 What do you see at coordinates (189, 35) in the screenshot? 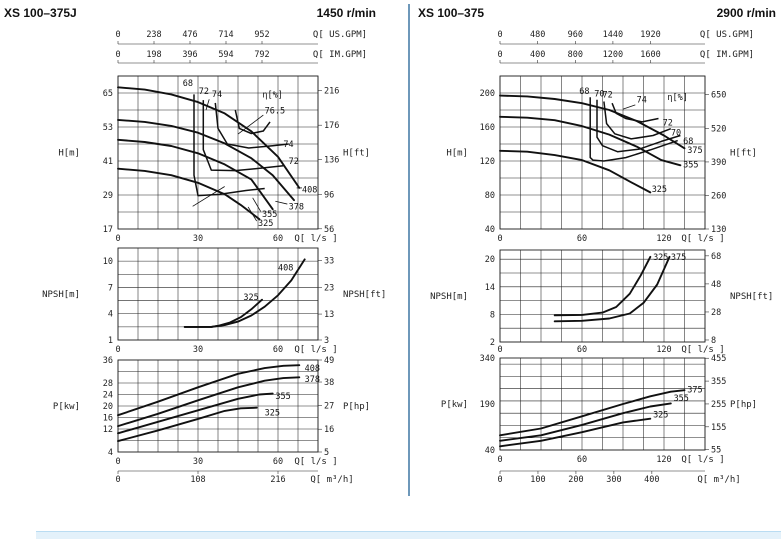
I see `top-axis-tick-label: 476` at bounding box center [189, 35].